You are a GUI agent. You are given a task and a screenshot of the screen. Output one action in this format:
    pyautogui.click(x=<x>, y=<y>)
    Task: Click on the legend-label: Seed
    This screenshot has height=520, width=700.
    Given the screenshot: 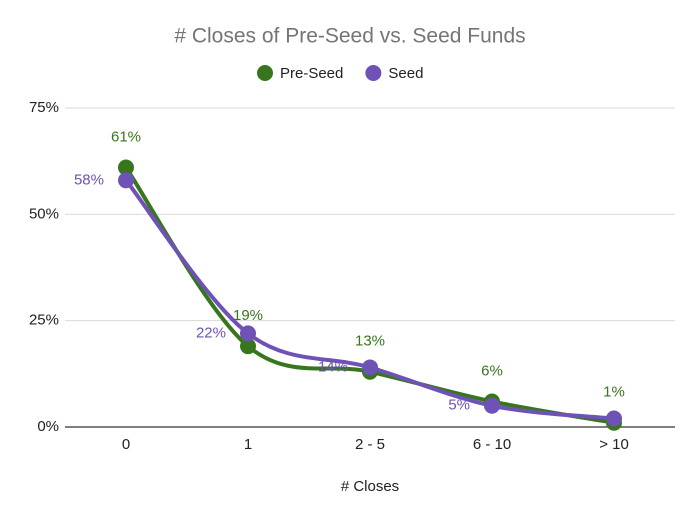 What is the action you would take?
    pyautogui.click(x=405, y=73)
    